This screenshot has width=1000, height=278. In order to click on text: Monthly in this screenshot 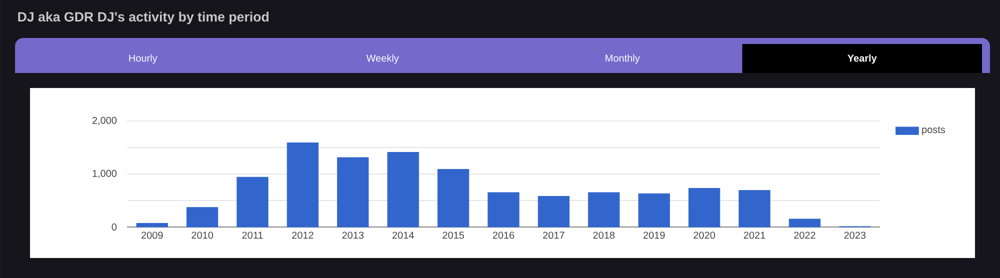, I will do `click(623, 59)`.